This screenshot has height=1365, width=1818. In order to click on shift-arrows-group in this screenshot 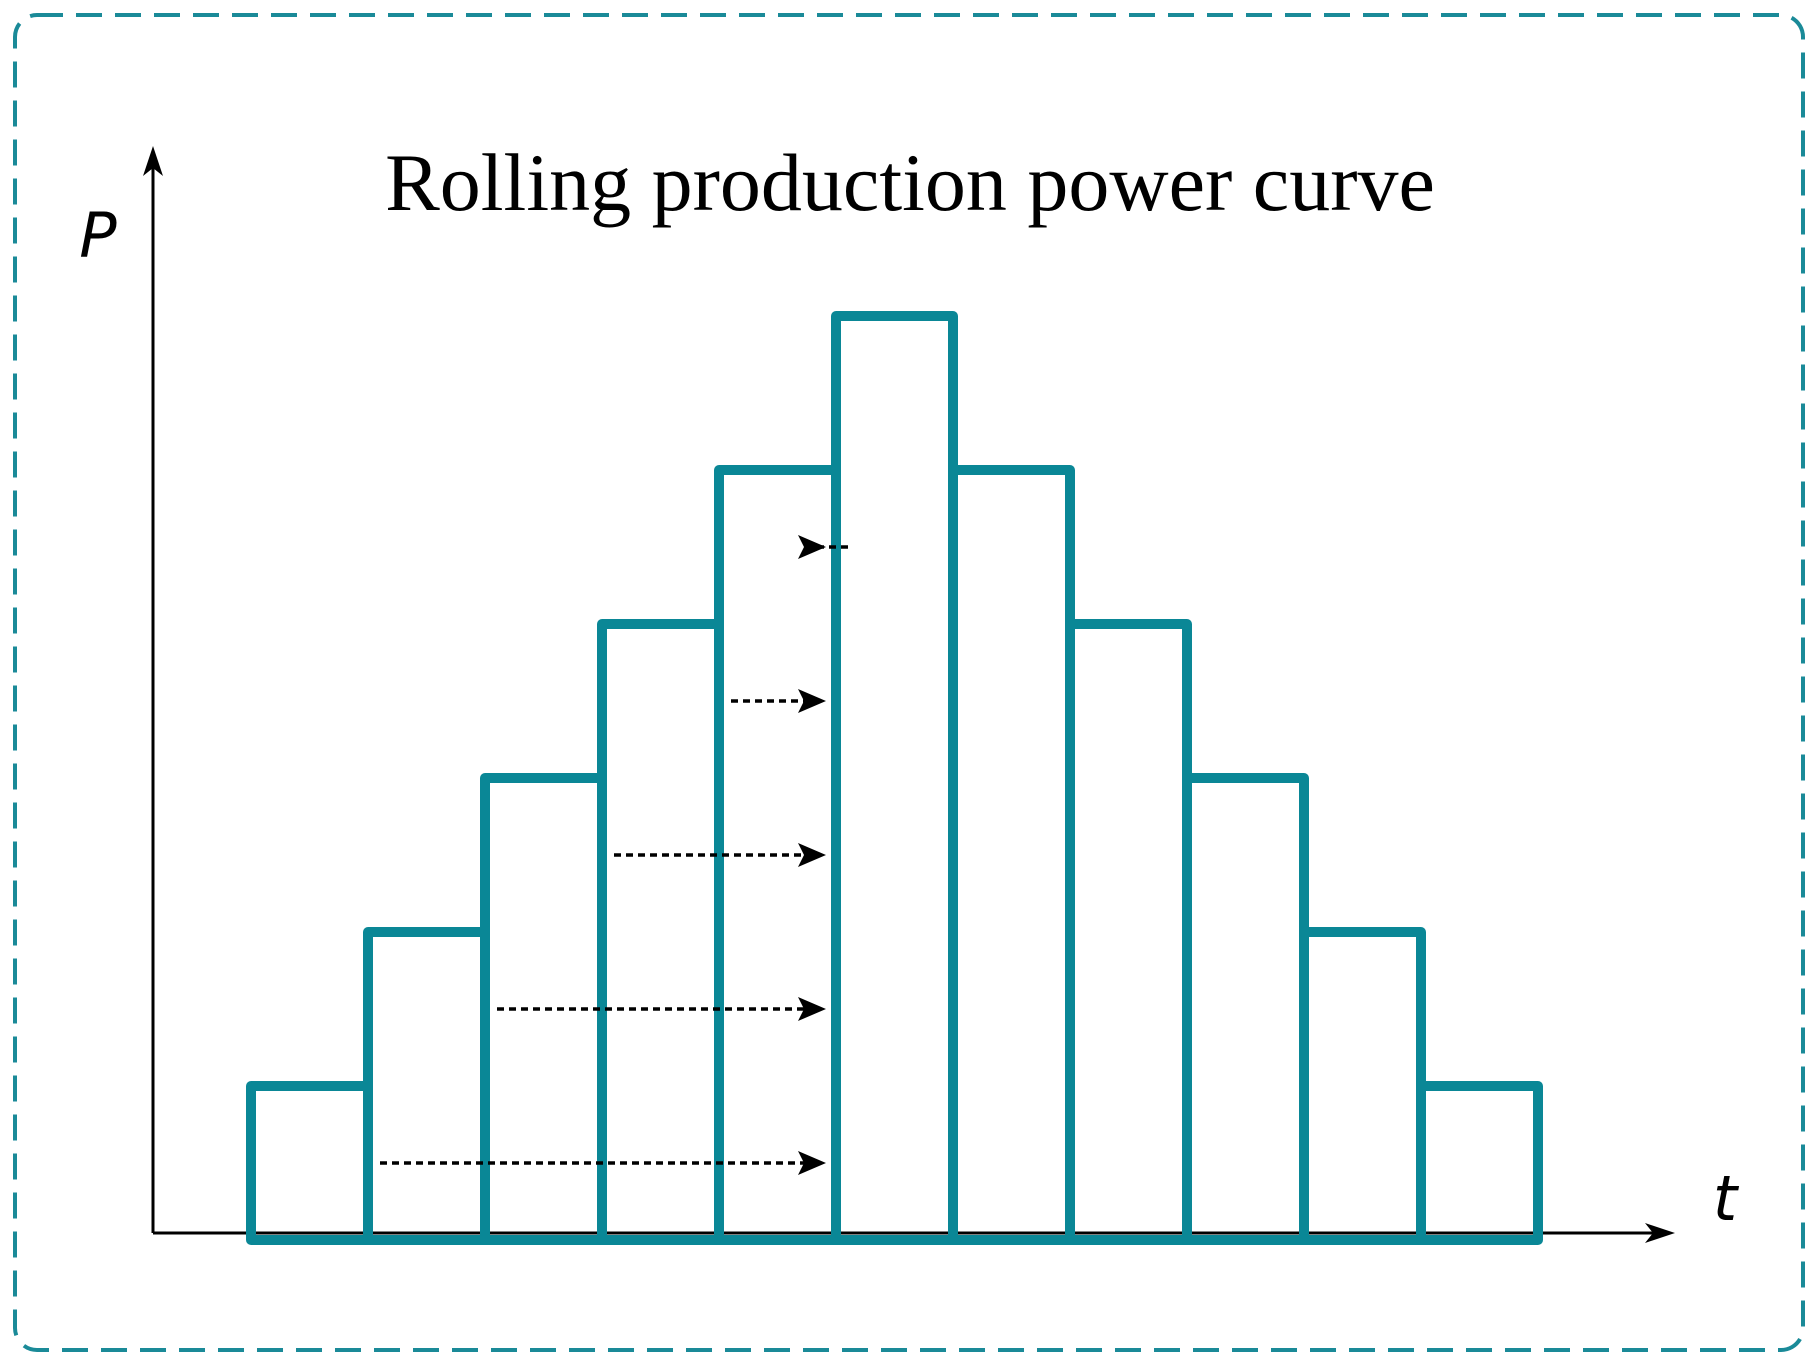, I will do `click(614, 855)`.